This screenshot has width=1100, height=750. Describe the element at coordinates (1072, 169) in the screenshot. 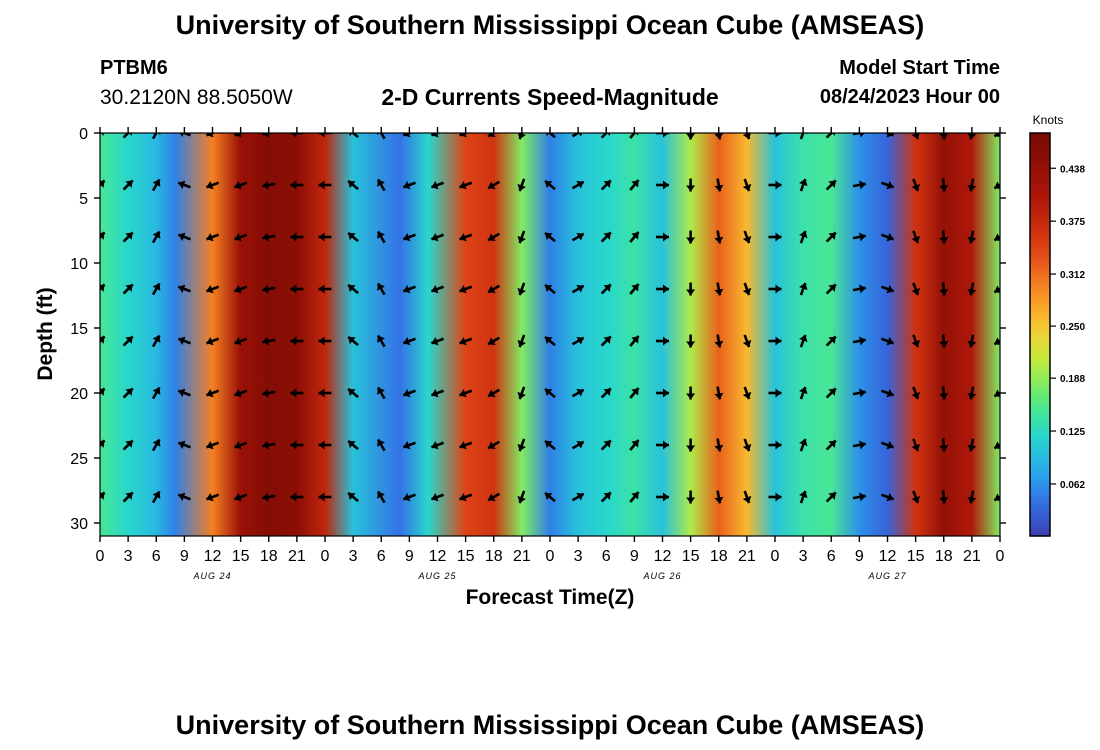

I see `colorbar-tick-label: 0.438` at that location.